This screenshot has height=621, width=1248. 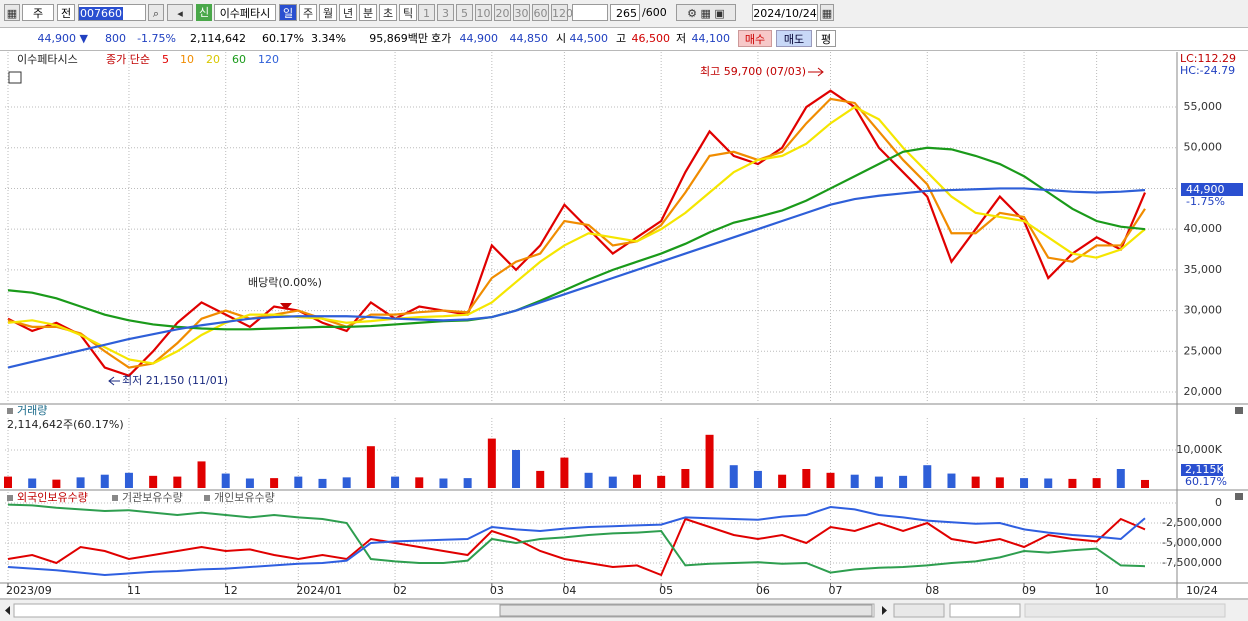 I want to click on period-button: 일, so click(x=288, y=12).